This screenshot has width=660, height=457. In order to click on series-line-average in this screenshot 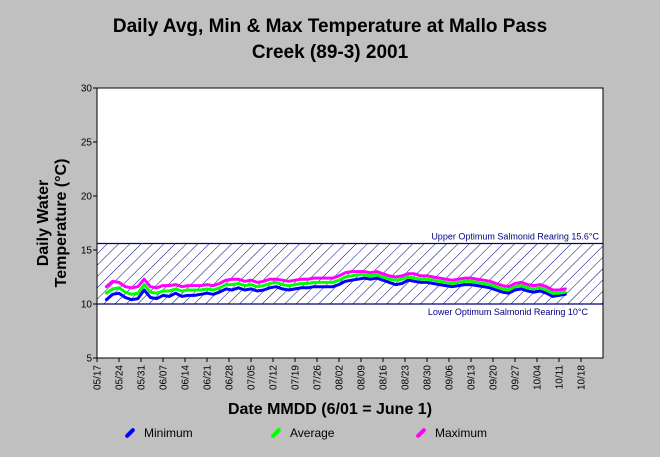, I will do `click(335, 284)`.